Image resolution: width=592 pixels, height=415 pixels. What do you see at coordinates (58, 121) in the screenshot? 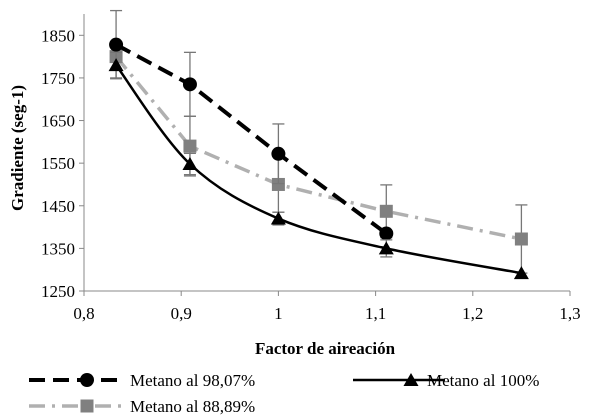
I see `y-tick-label: 1650` at bounding box center [58, 121].